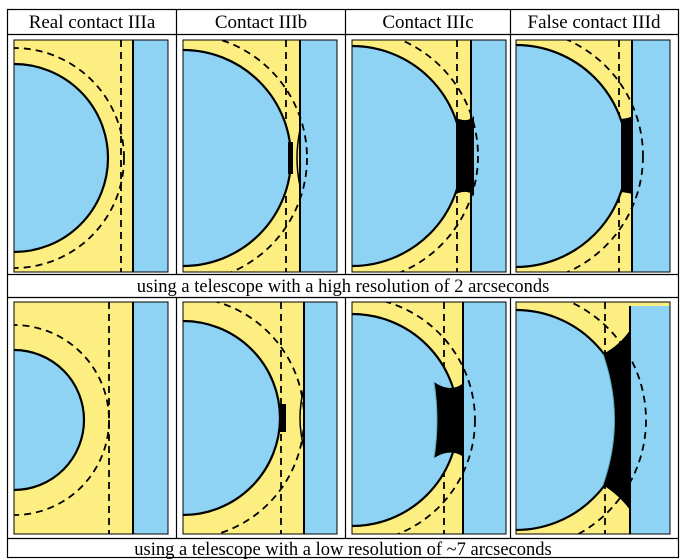 This screenshot has width=686, height=559. Describe the element at coordinates (260, 156) in the screenshot. I see `panel-high-res-contact-iiib` at that location.